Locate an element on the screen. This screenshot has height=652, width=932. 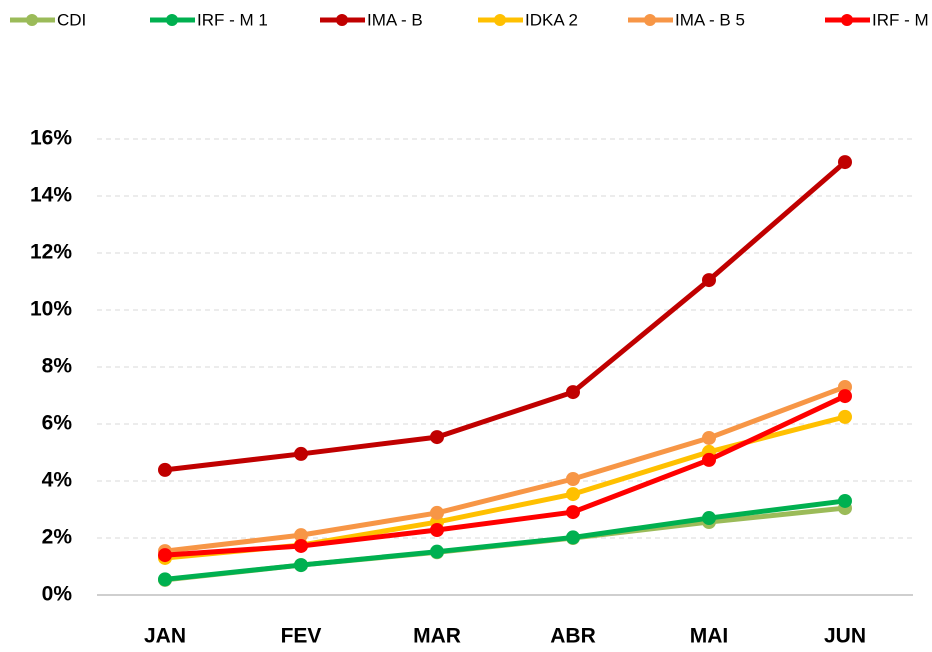
x-tick-label: ABR is located at coordinates (573, 636).